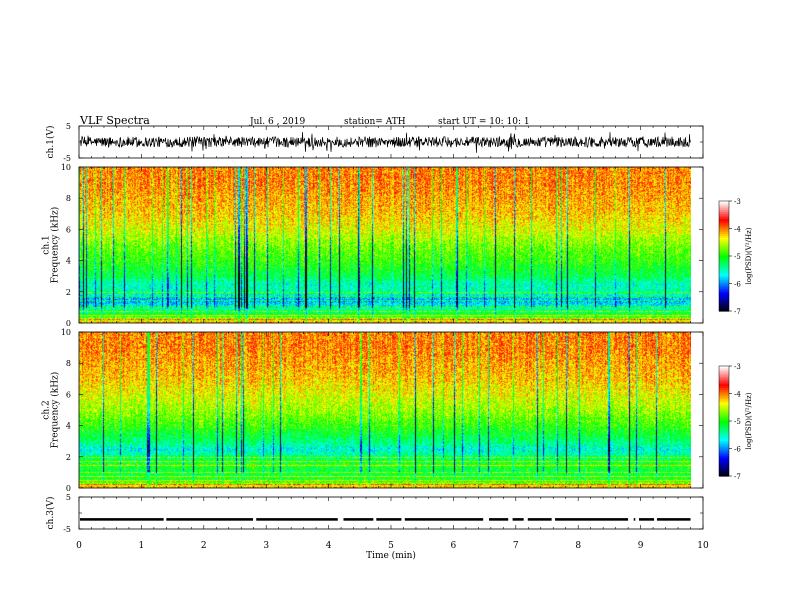 The image size is (792, 612). I want to click on y-axis-label: Frequency (kHz), so click(55, 410).